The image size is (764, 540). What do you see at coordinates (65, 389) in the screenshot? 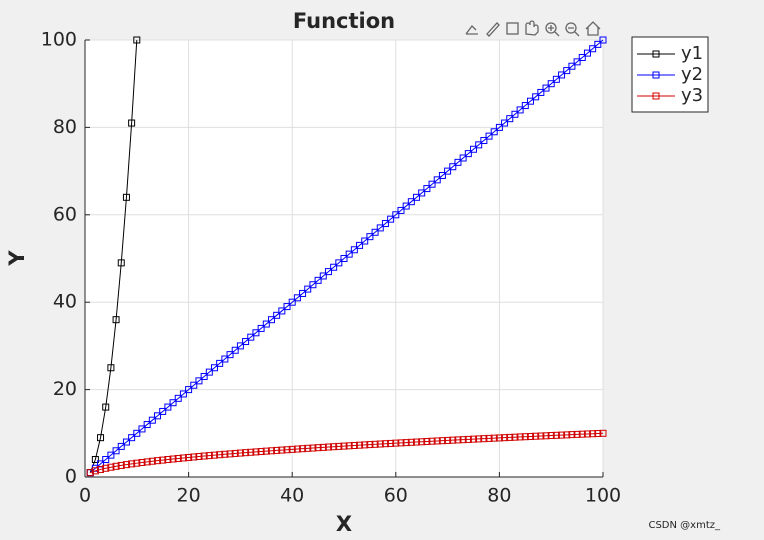
I see `y-tick-label: 20` at bounding box center [65, 389].